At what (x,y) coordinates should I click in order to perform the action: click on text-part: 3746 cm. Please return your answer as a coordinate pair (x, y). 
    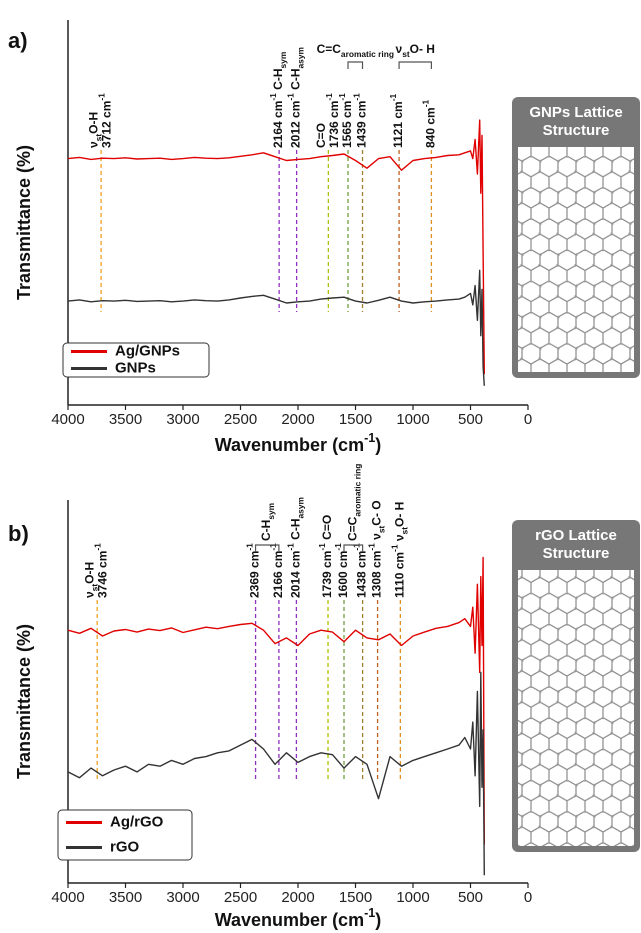
    Looking at the image, I should click on (103, 574).